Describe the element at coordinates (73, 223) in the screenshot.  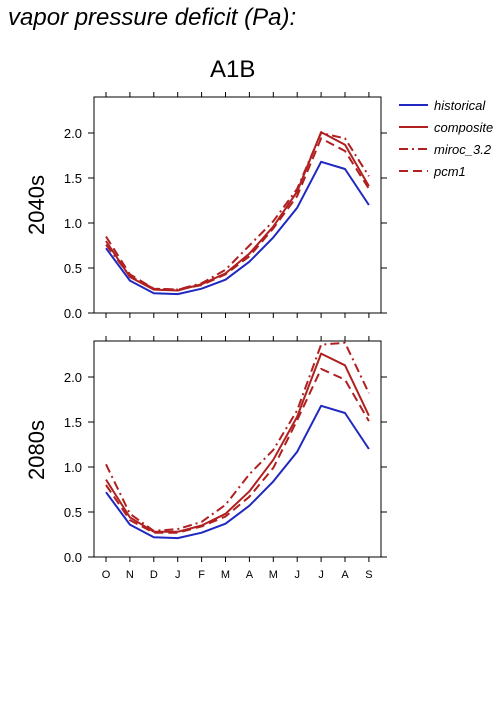
I see `y-tick-label-2040s: 1.0` at that location.